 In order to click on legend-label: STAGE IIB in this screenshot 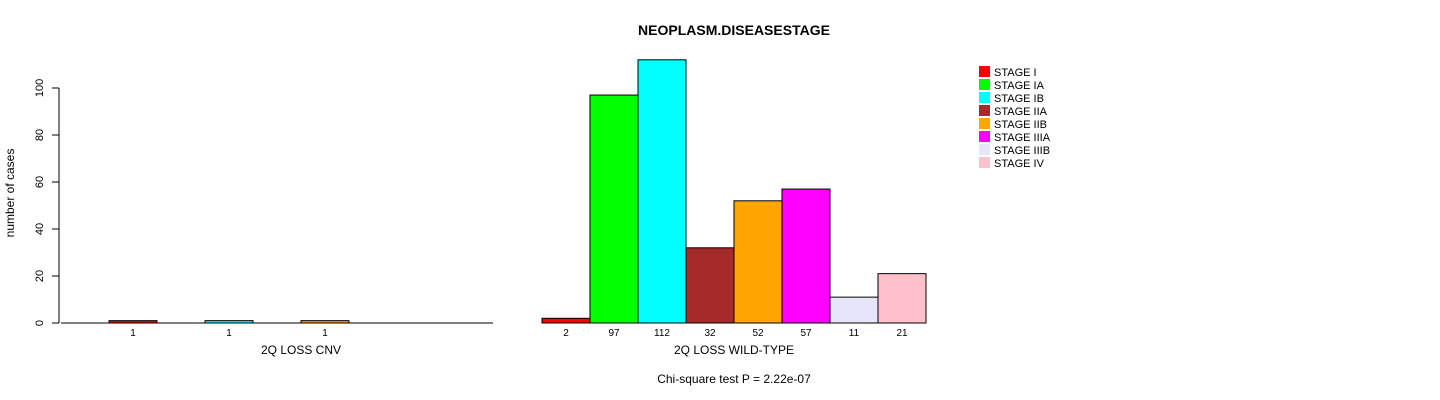, I will do `click(1020, 125)`.